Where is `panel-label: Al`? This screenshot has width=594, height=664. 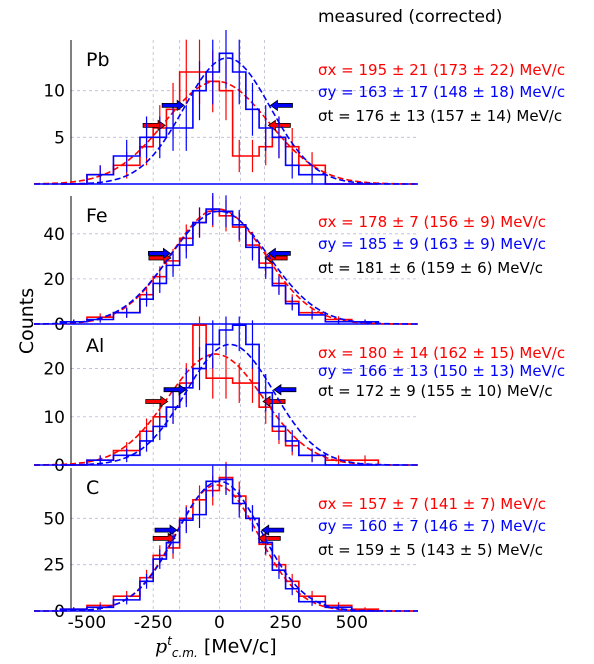 panel-label: Al is located at coordinates (95, 346).